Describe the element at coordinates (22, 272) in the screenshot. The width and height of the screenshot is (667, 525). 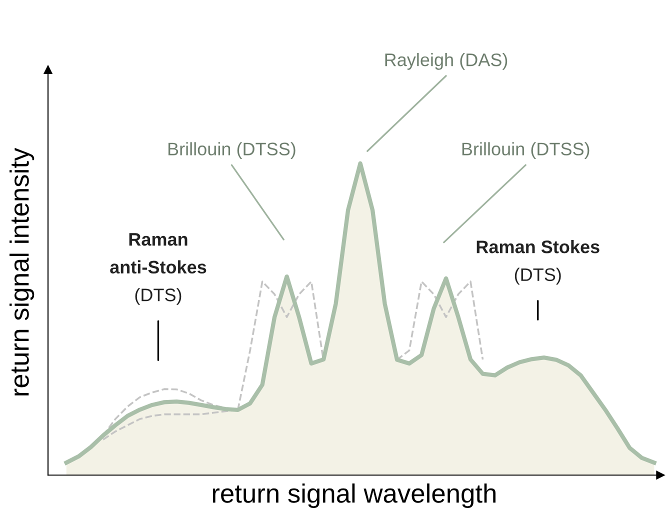
I see `y-axis-title: return signal intensity` at that location.